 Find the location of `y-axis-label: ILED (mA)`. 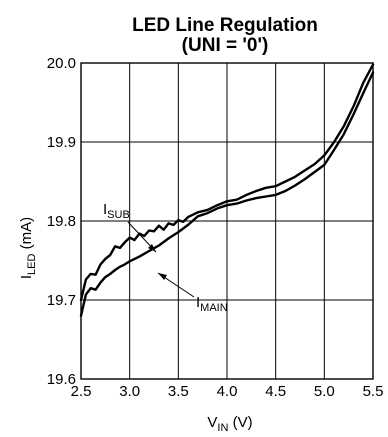

y-axis-label: ILED (mA) is located at coordinates (28, 248).